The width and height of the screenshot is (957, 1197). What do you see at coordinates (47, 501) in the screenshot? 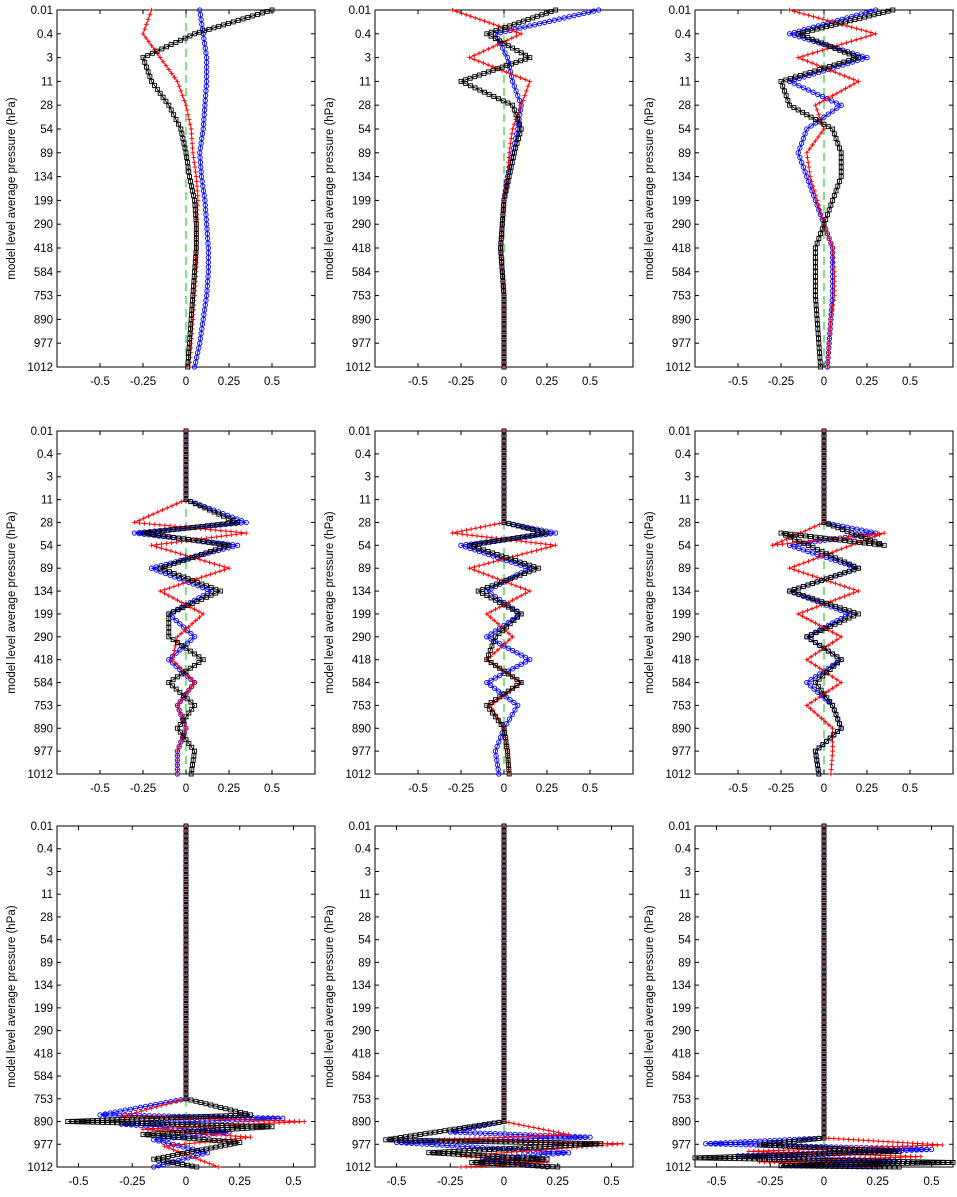
I see `y-tick-label: 11` at bounding box center [47, 501].